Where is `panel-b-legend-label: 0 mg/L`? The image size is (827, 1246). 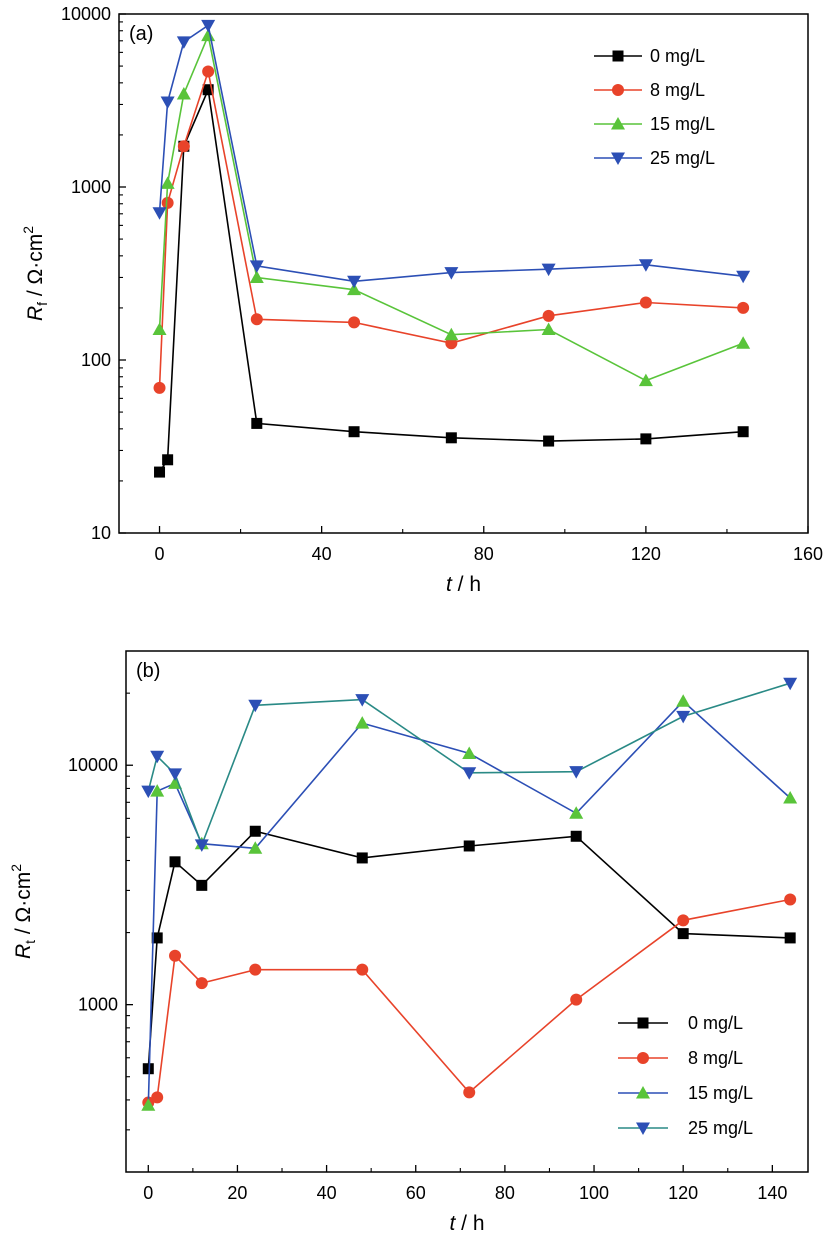 panel-b-legend-label: 0 mg/L is located at coordinates (715, 1023).